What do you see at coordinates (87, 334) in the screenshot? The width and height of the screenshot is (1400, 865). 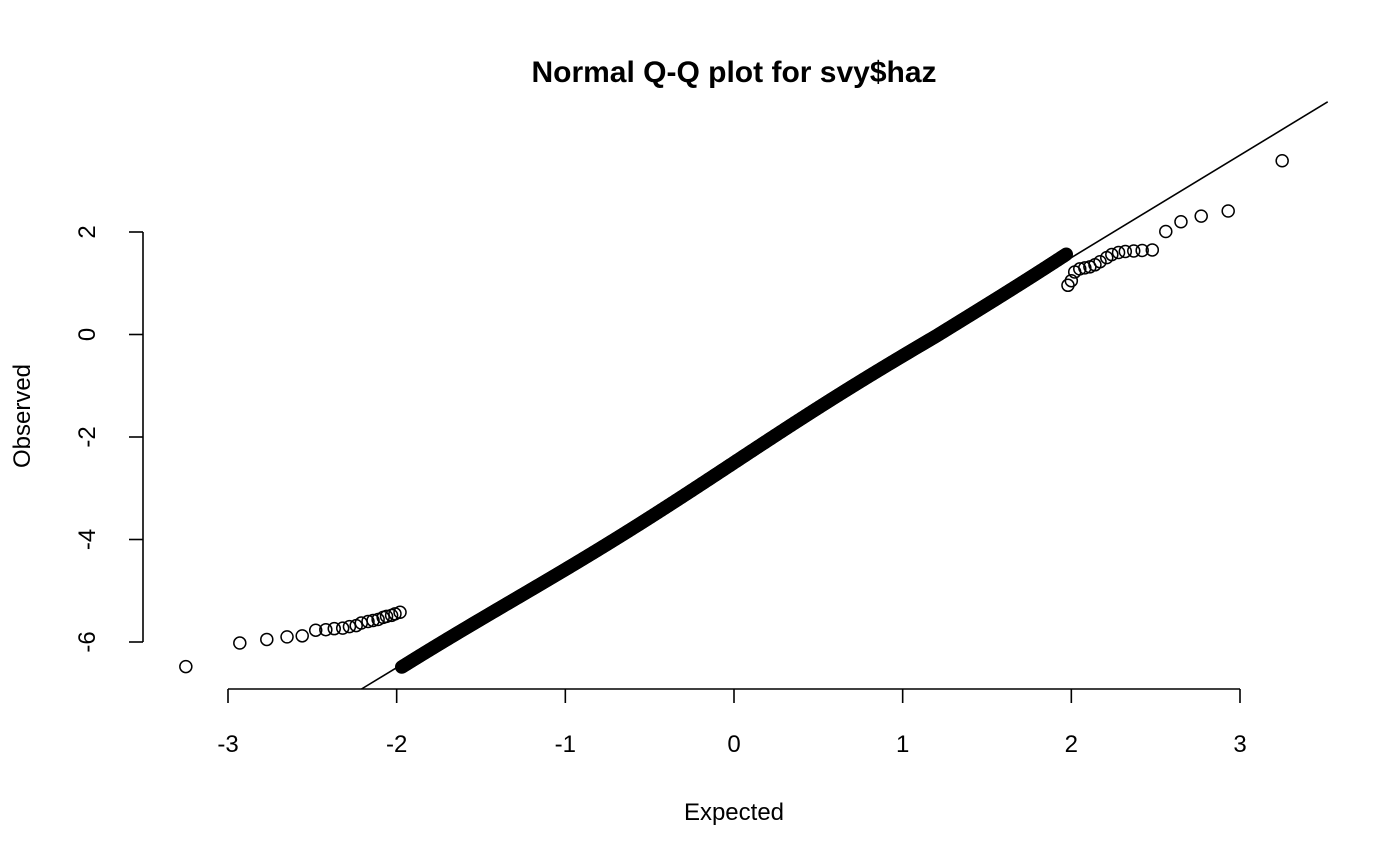 I see `y-tick-label: 0` at bounding box center [87, 334].